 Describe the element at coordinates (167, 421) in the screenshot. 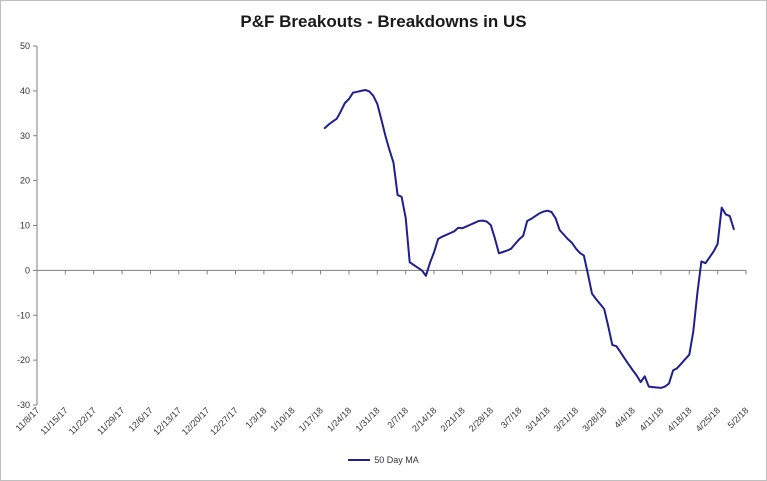

I see `x-tick-label: 12/13/17` at that location.